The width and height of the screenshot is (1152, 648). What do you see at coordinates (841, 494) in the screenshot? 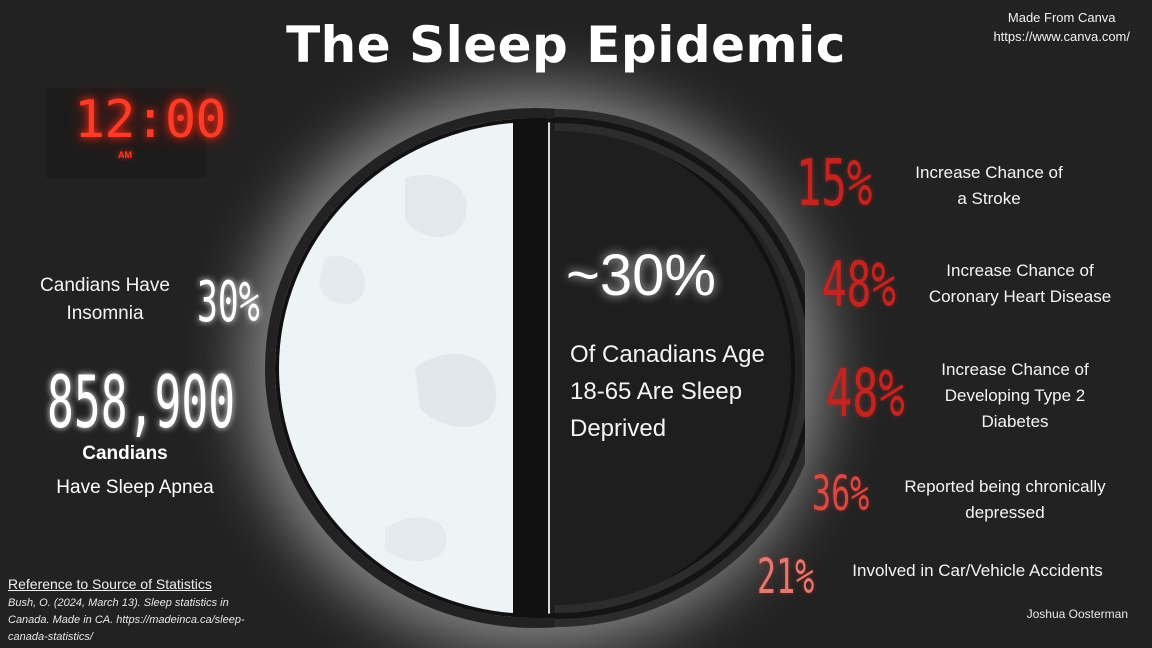
I see `depressed-percent: 36%` at bounding box center [841, 494].